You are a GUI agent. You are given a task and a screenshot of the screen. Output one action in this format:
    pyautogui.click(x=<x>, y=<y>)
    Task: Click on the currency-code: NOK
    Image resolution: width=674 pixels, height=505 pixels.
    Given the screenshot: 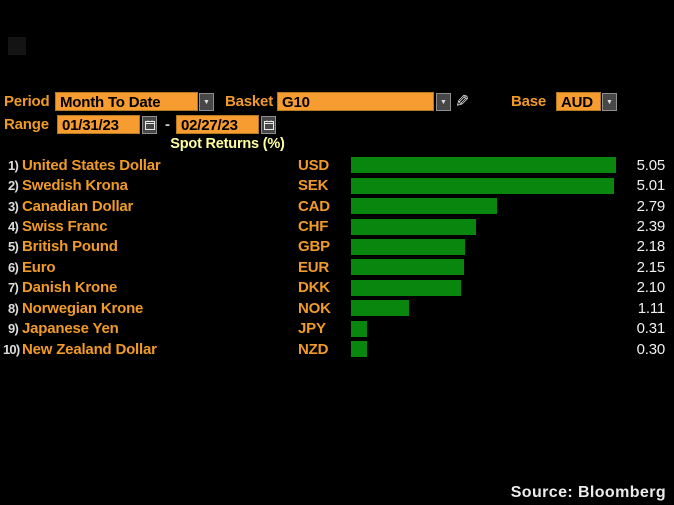 What is the action you would take?
    pyautogui.click(x=314, y=308)
    